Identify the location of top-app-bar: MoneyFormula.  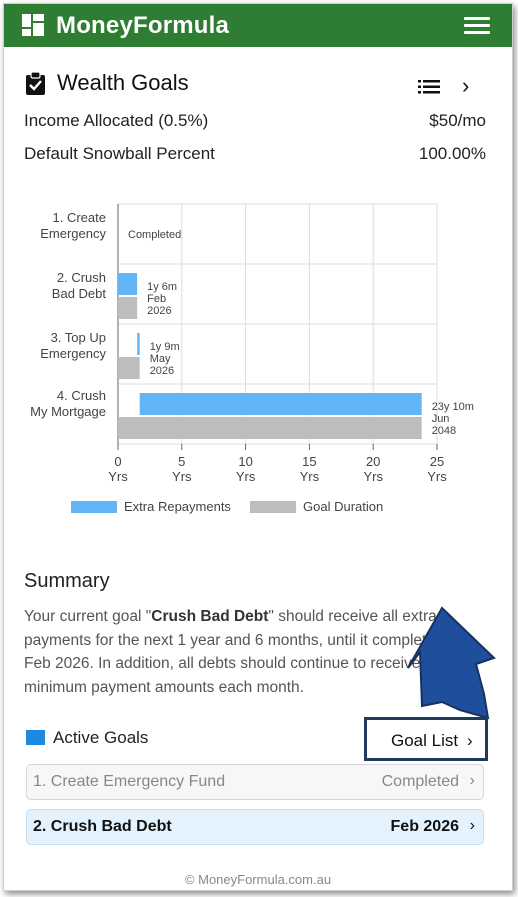
(258, 25).